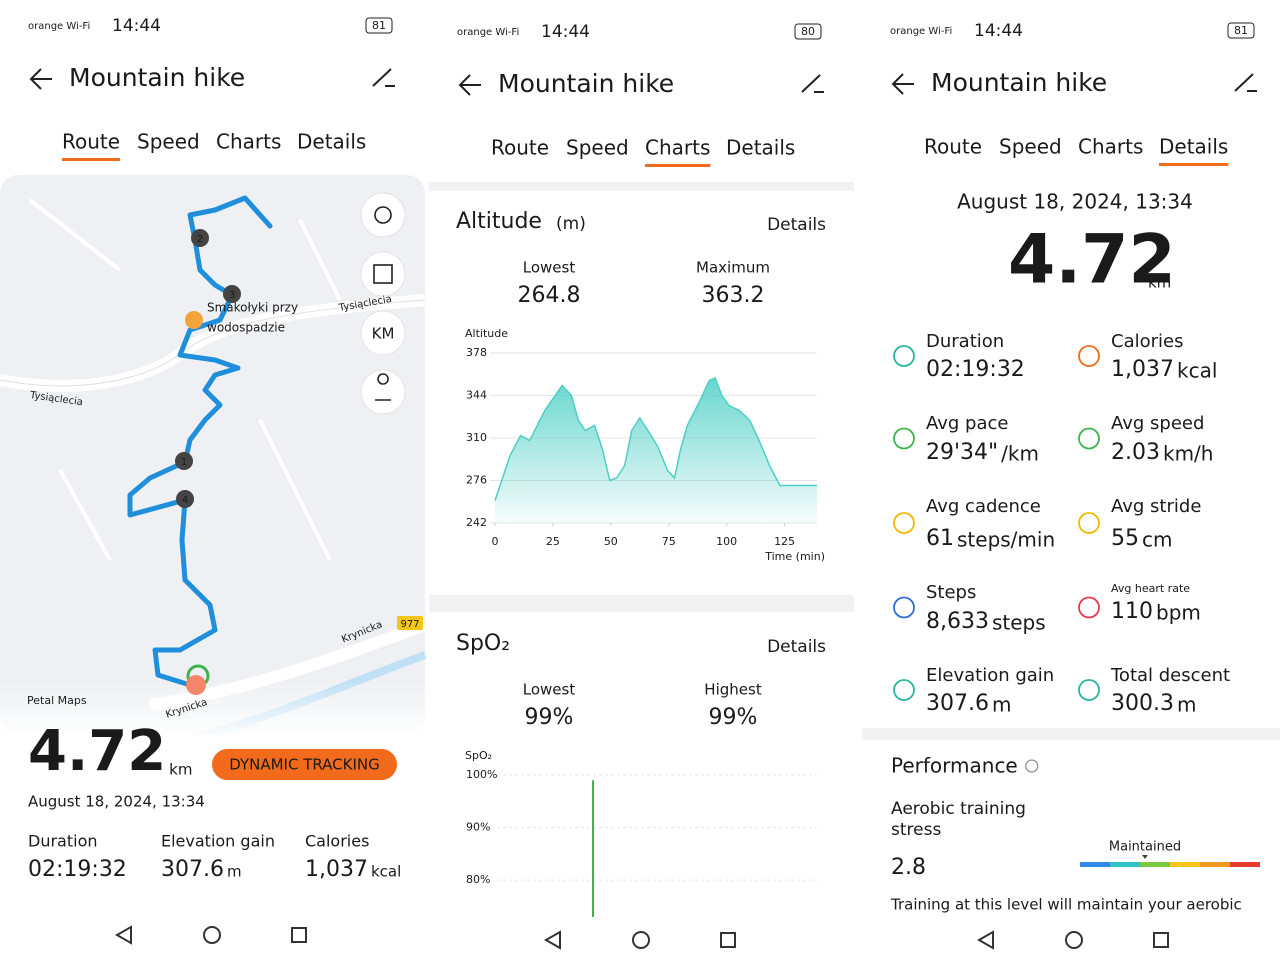 Image resolution: width=1280 pixels, height=958 pixels. I want to click on metric-unit: steps/min, so click(1006, 540).